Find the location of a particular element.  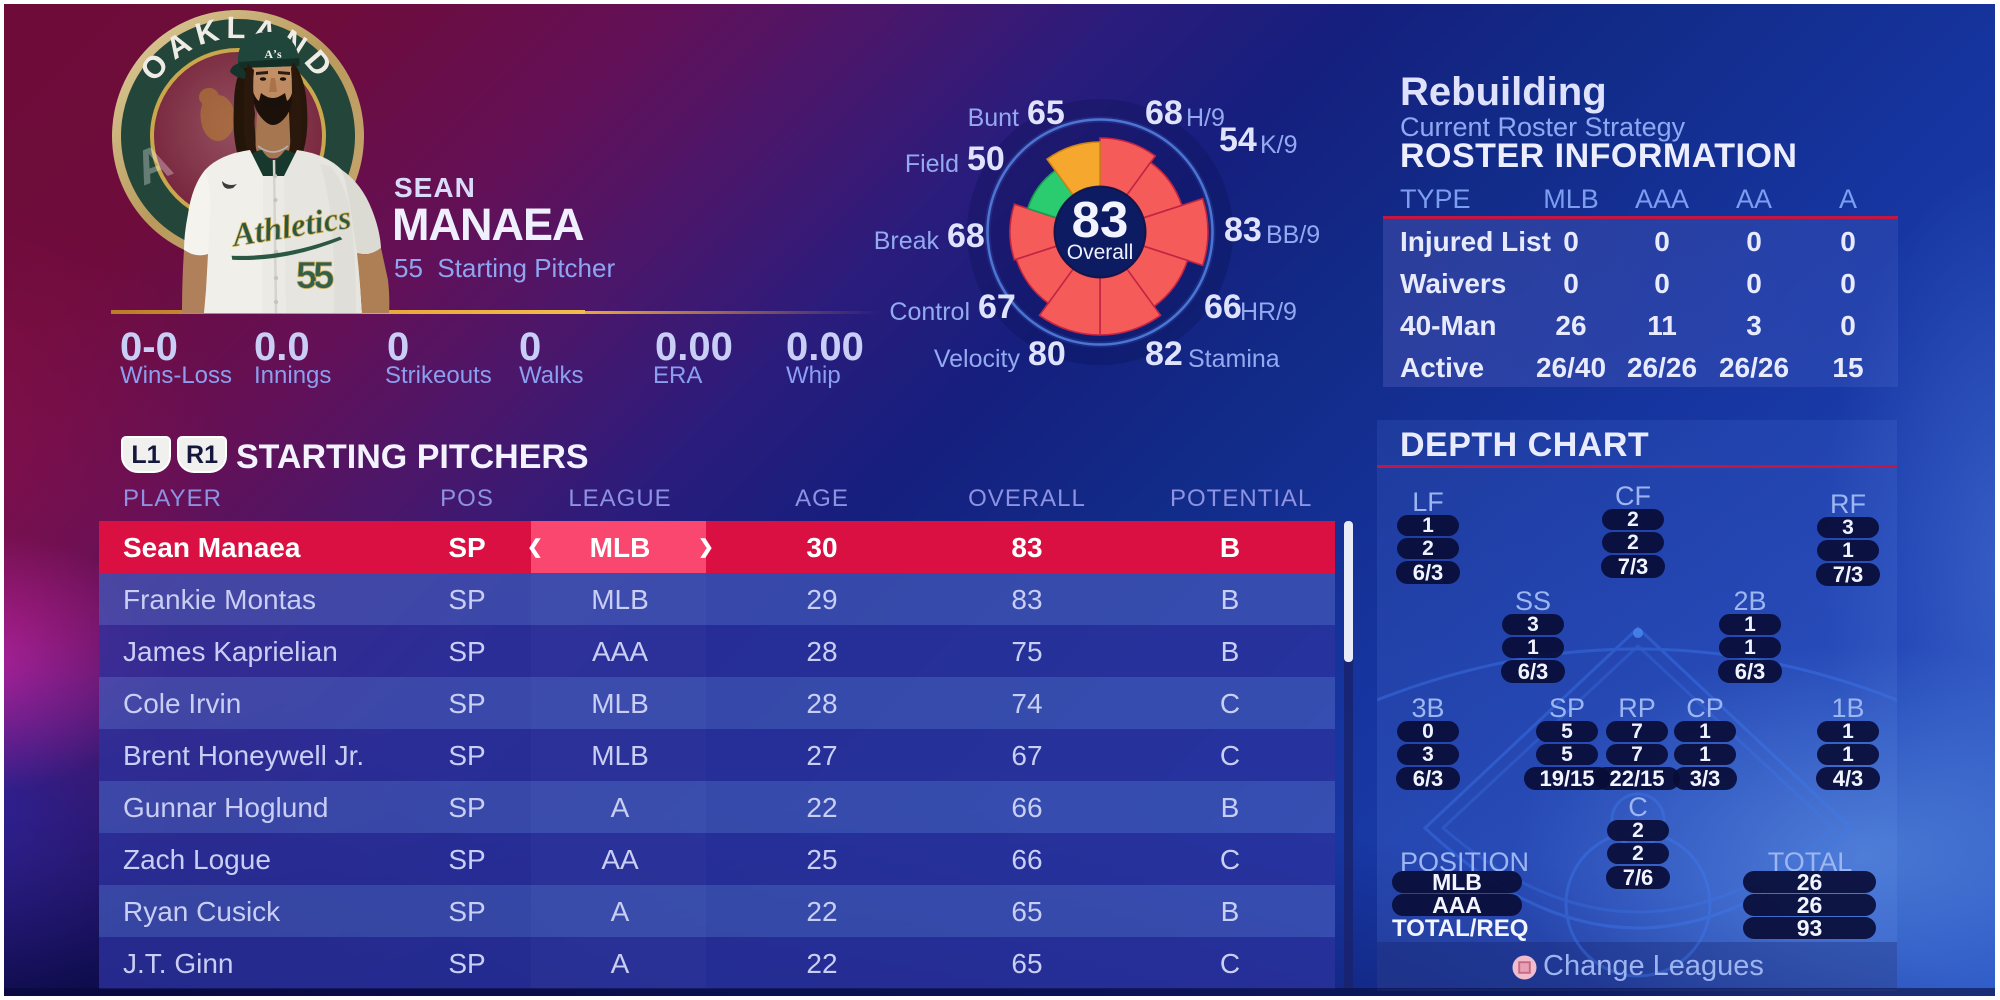

svg-text: 55 is located at coordinates (315, 276).